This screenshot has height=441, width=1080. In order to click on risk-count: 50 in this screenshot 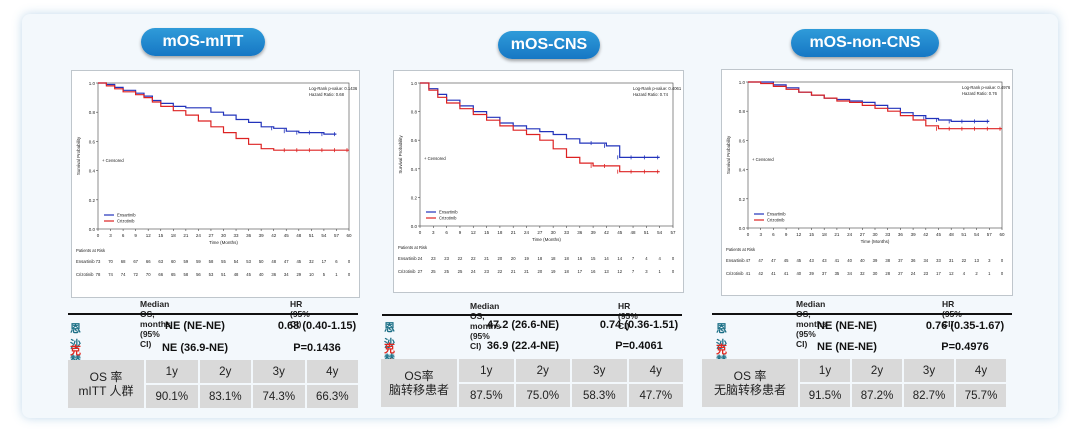, I will do `click(261, 261)`.